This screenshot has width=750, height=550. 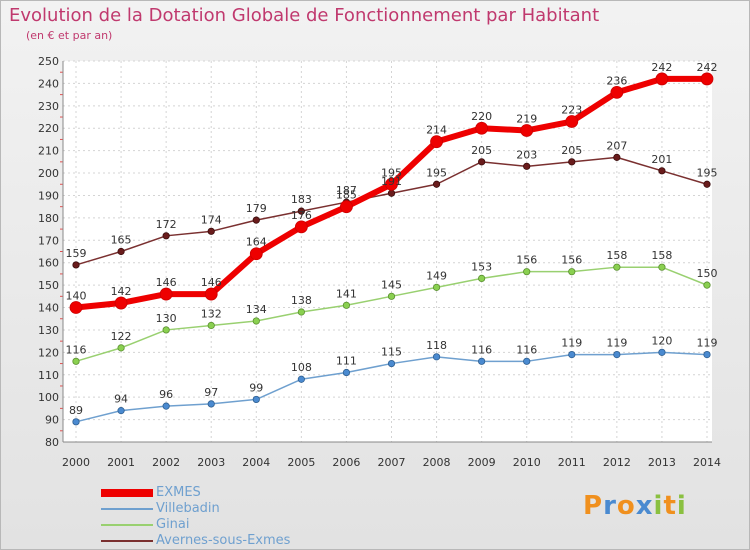 I want to click on y-tick-label: 100, so click(x=48, y=397).